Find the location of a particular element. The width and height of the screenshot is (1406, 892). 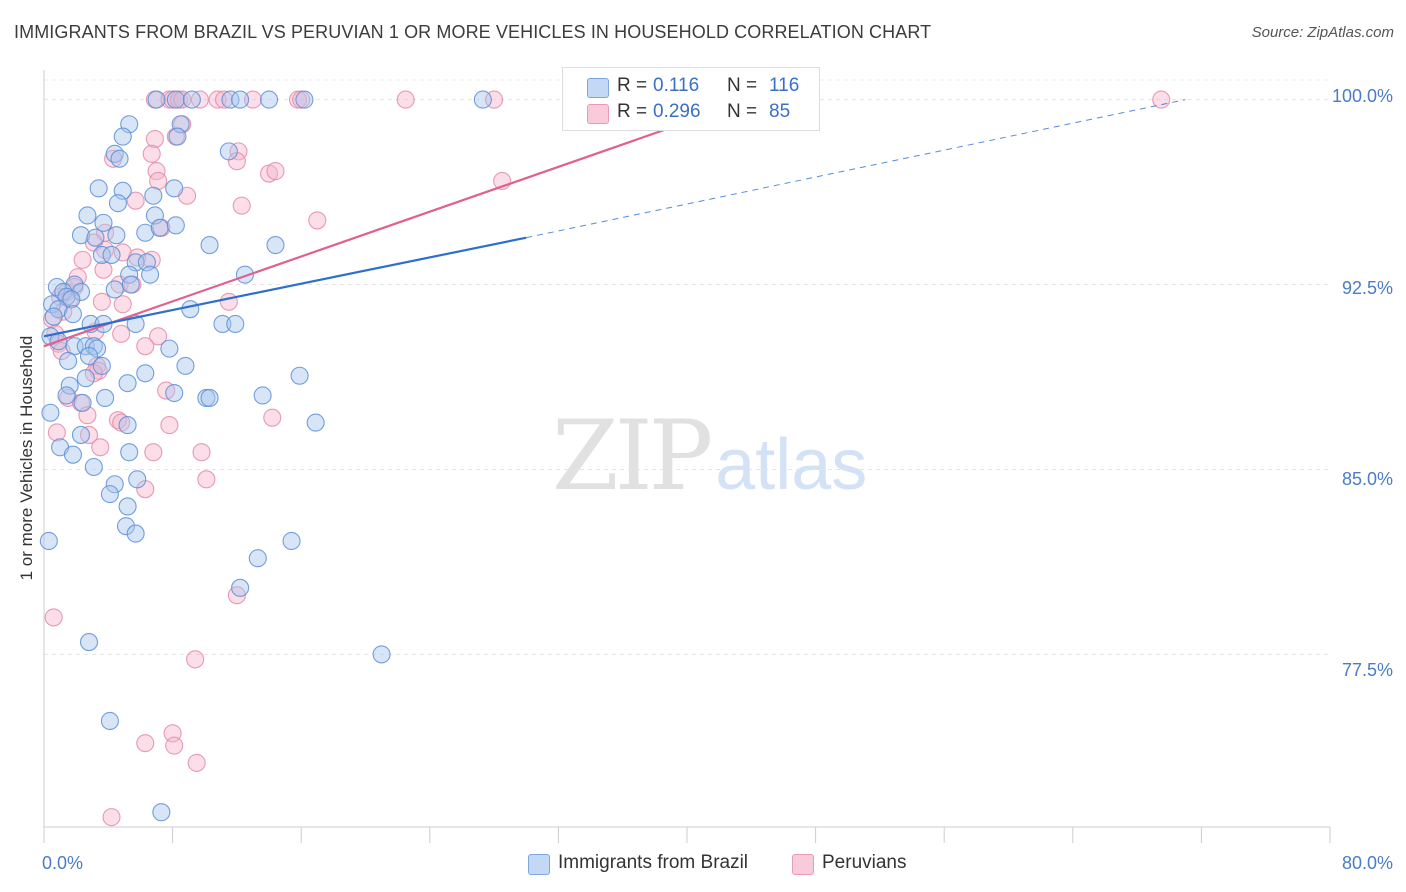

source-label: Source: is located at coordinates (1277, 32).